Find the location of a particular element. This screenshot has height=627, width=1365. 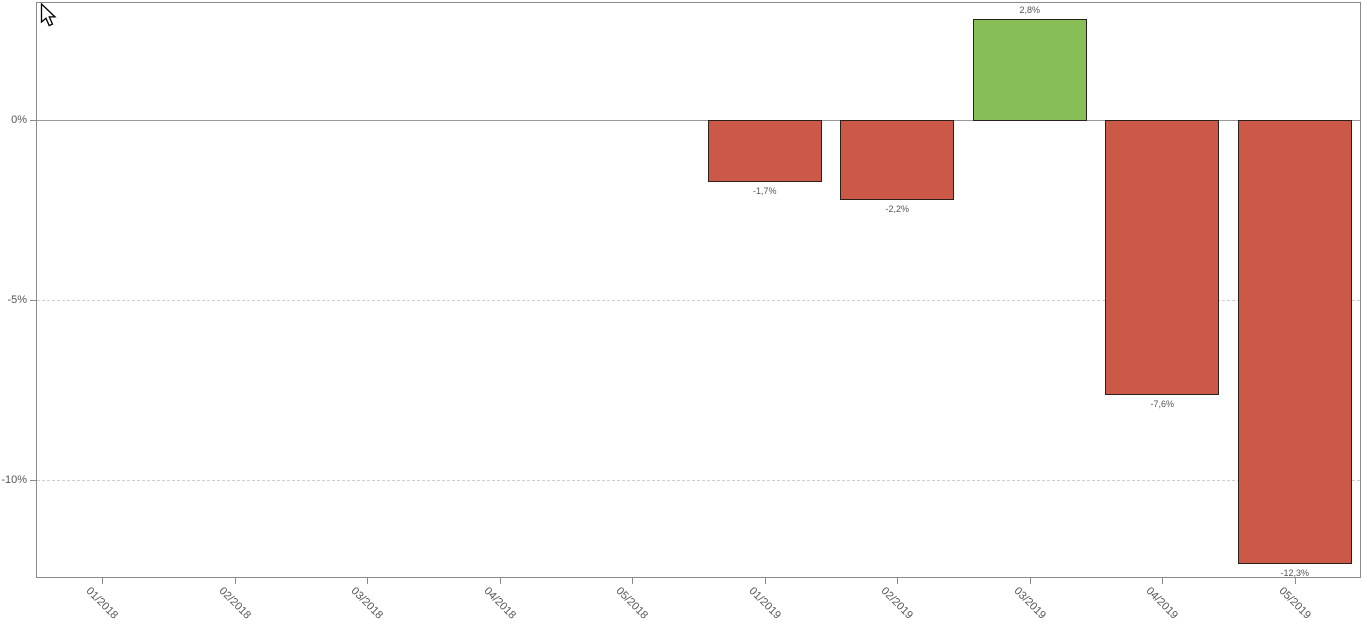

x-axis-label: 01/2018 is located at coordinates (102, 603).